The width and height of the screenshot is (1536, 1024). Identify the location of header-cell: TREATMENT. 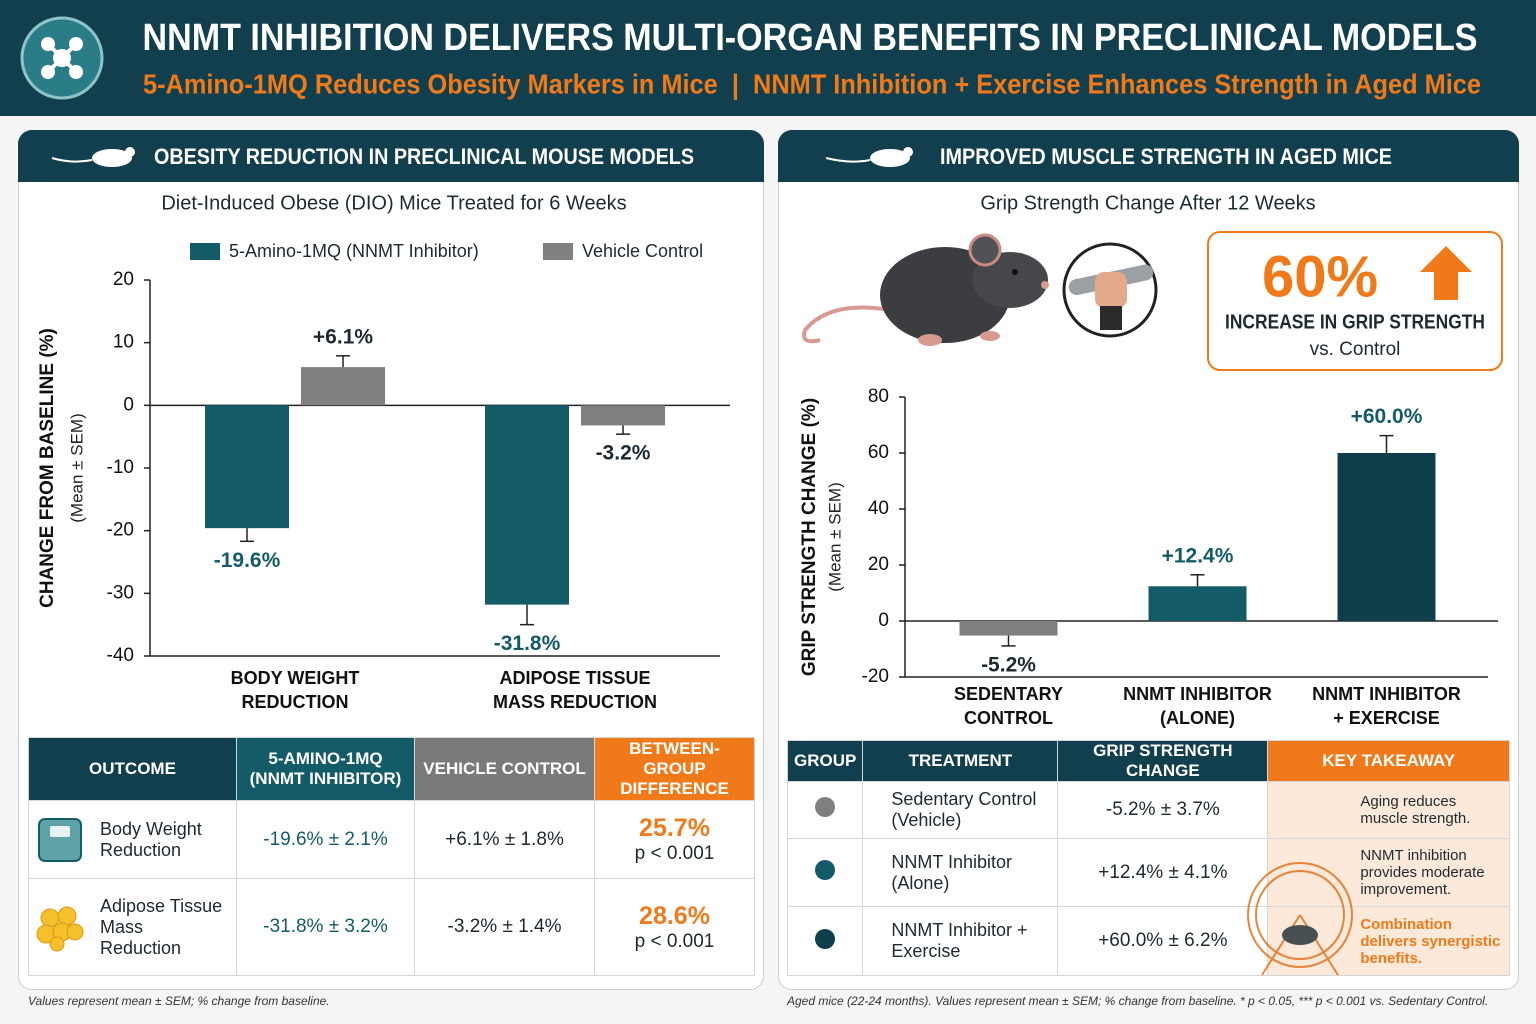
(960, 761).